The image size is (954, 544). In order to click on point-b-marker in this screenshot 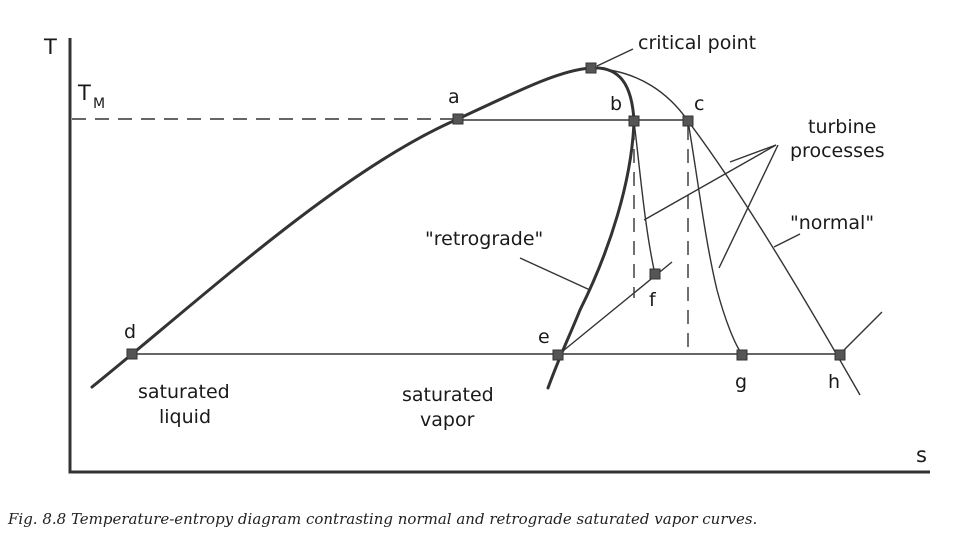, I will do `click(634, 121)`.